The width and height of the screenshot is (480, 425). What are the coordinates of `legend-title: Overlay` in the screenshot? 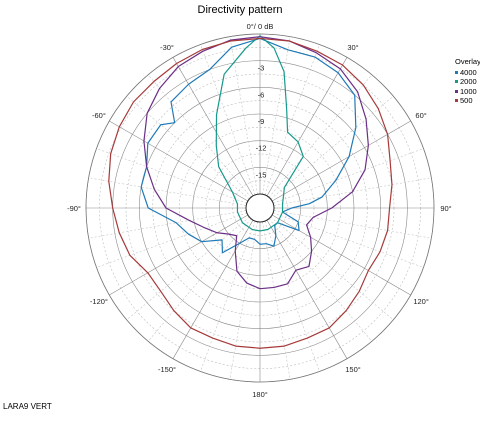 It's located at (467, 61).